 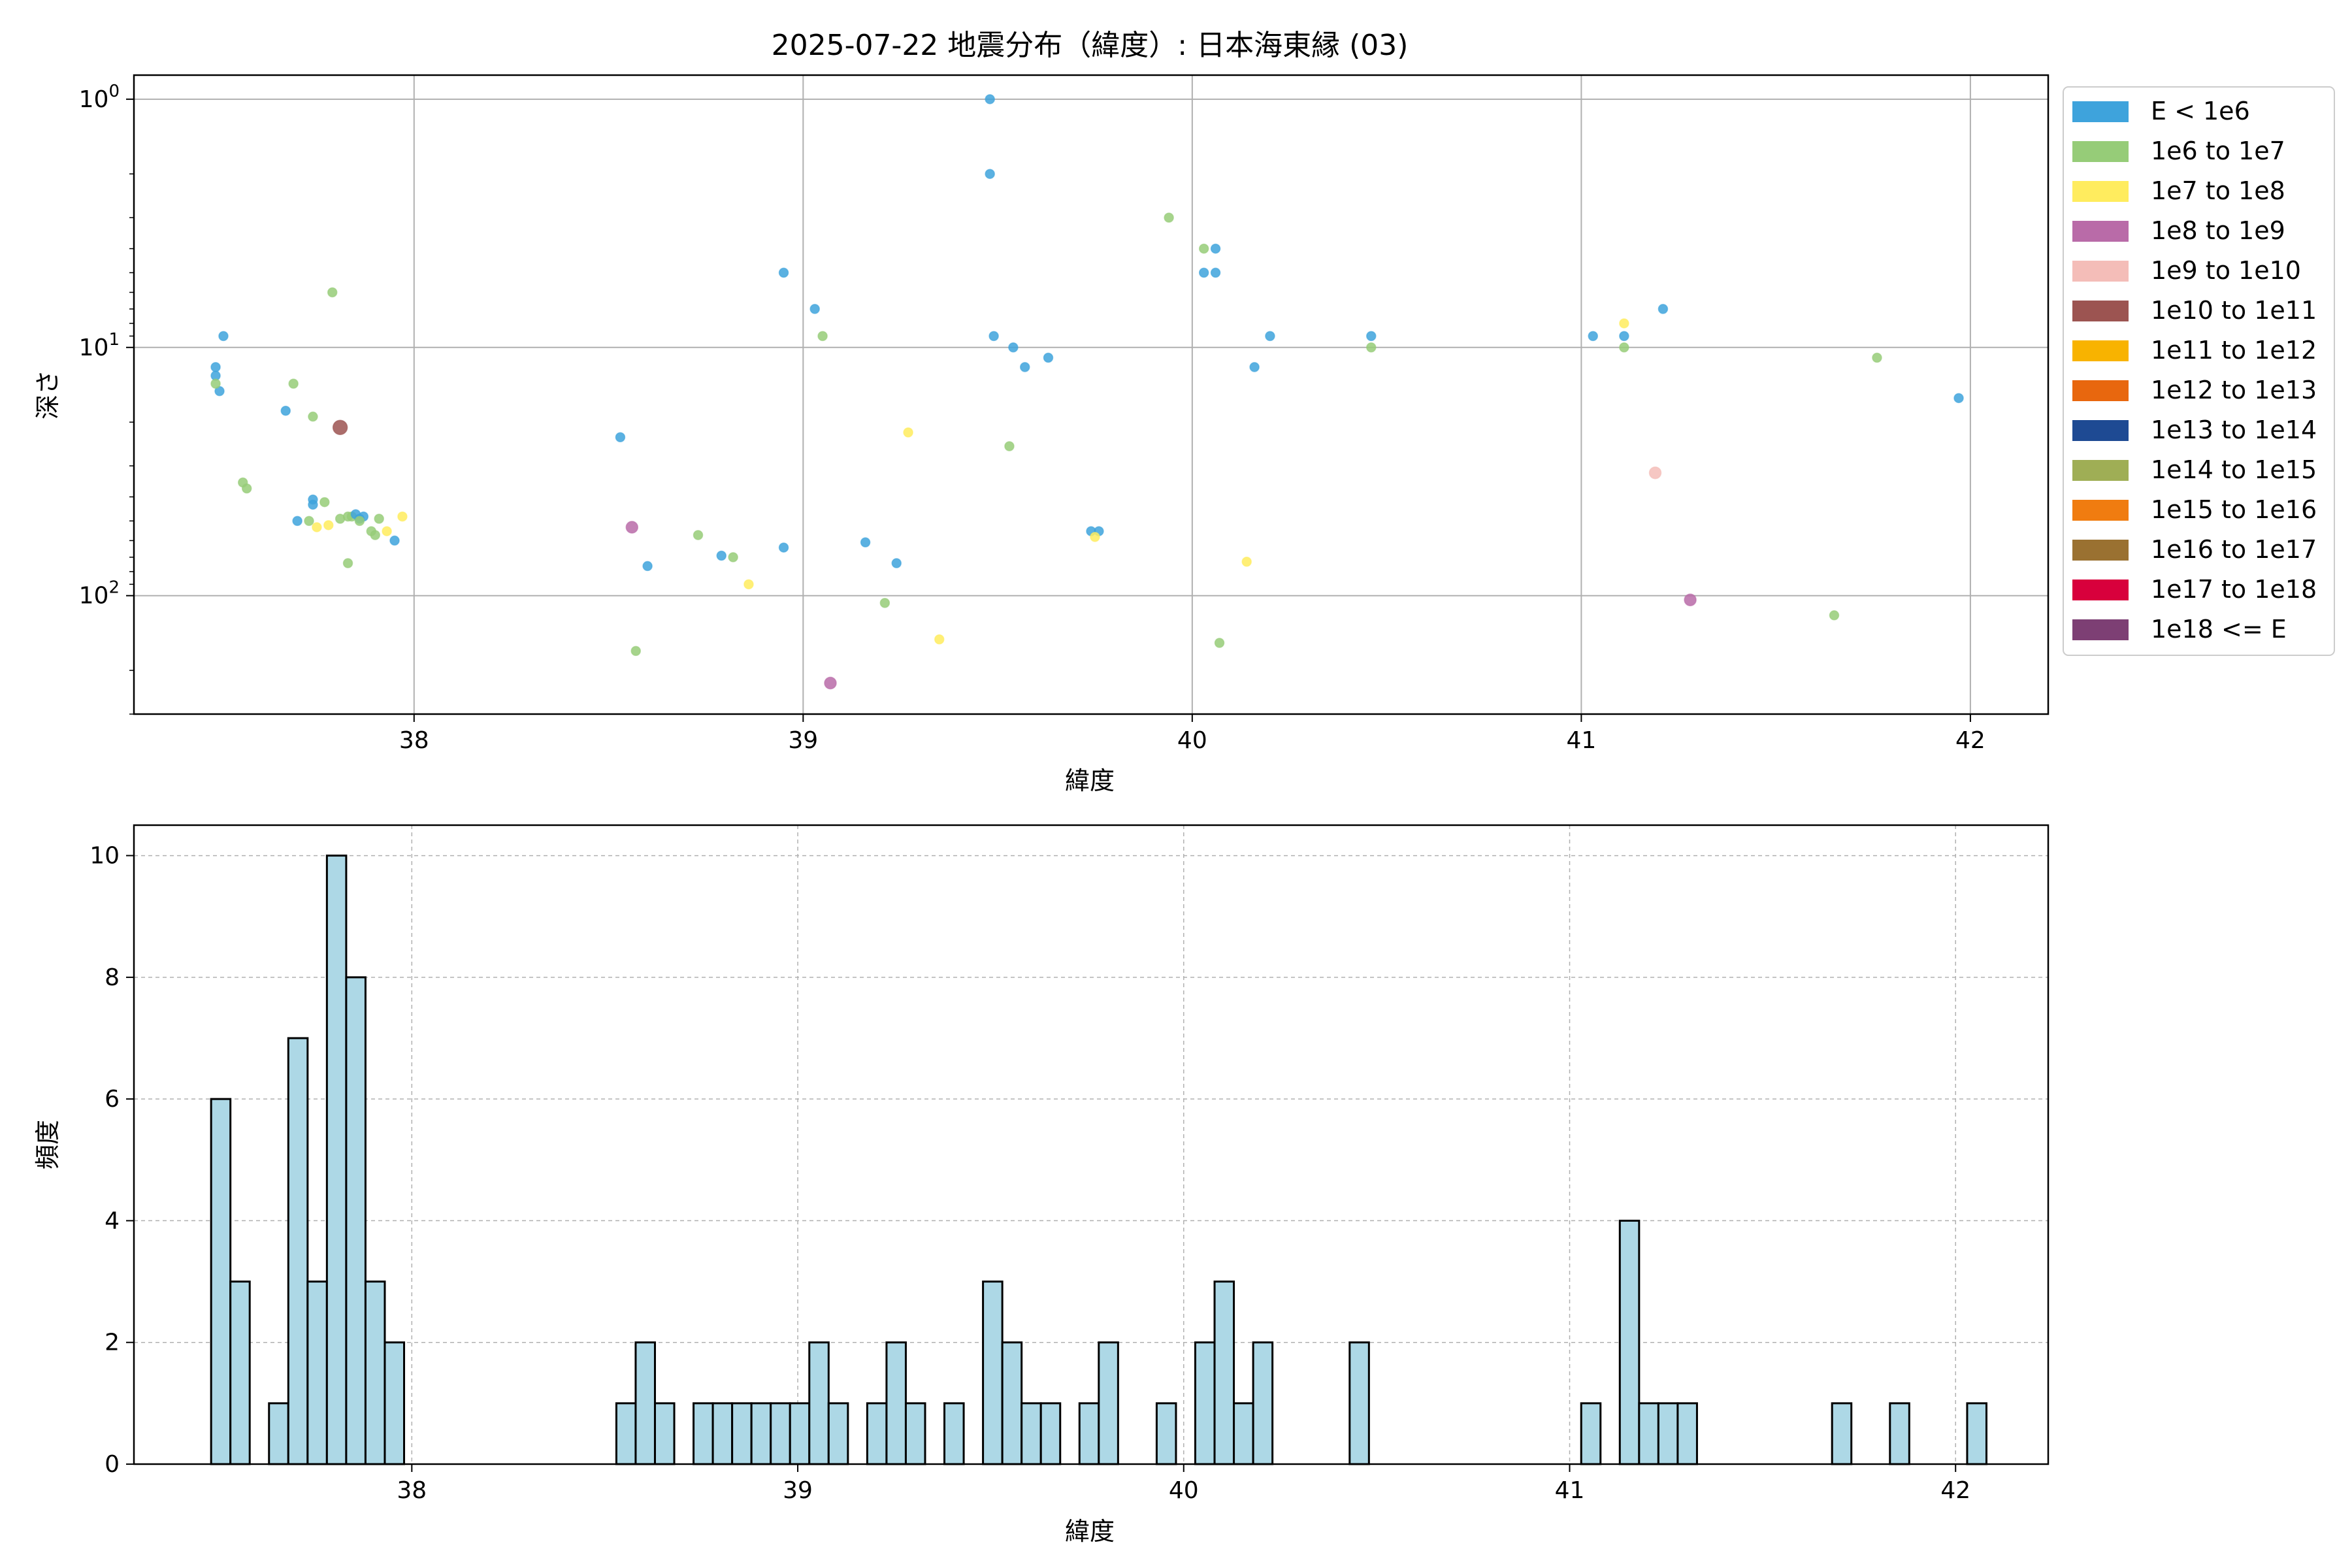 What do you see at coordinates (1955, 1490) in the screenshot?
I see `histogram-x-tick-label: 42` at bounding box center [1955, 1490].